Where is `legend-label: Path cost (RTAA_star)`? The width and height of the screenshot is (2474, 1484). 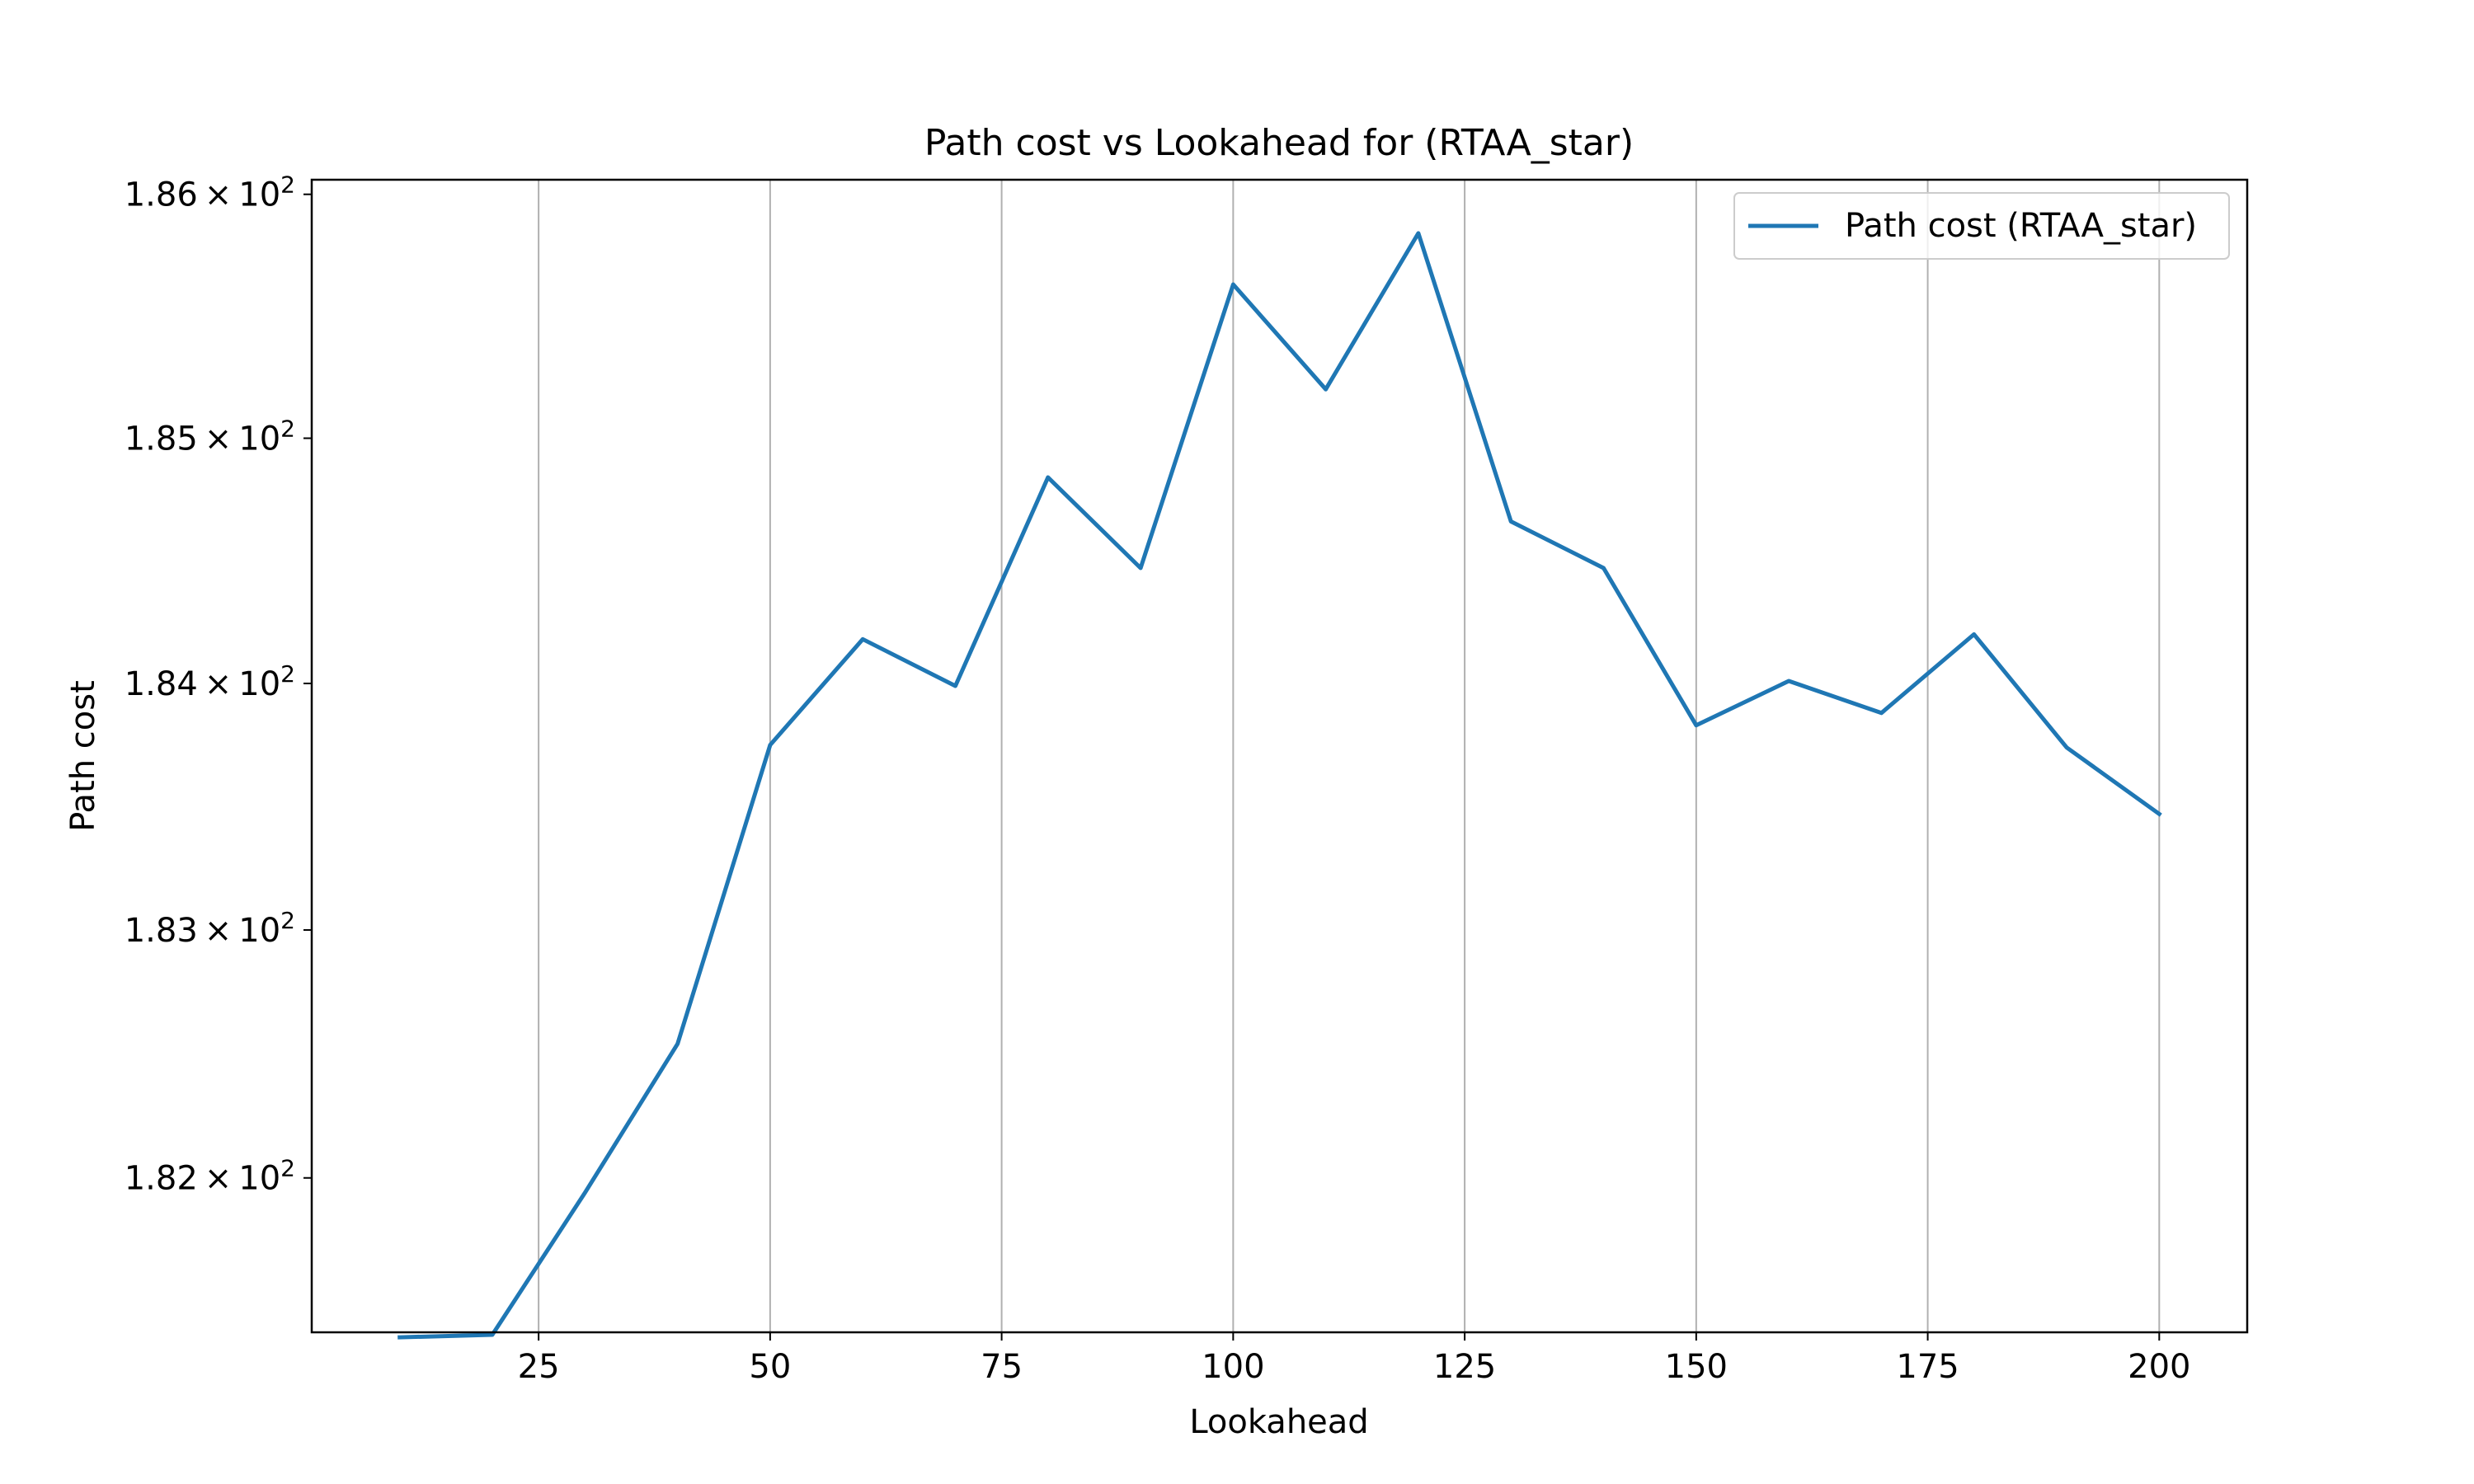
legend-label: Path cost (RTAA_star) is located at coordinates (2021, 226).